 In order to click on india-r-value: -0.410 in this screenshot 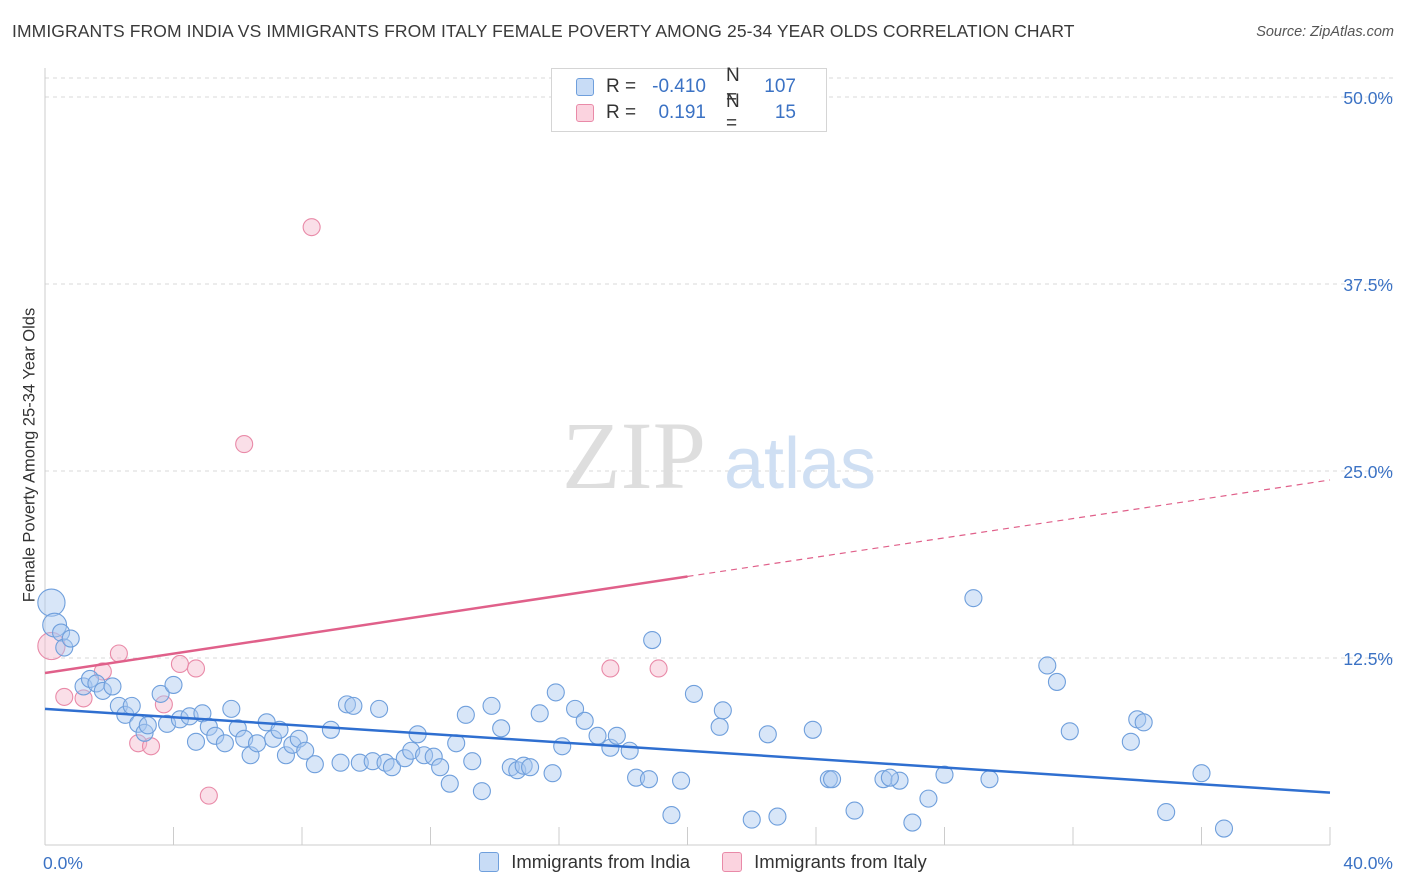, I will do `click(679, 86)`.